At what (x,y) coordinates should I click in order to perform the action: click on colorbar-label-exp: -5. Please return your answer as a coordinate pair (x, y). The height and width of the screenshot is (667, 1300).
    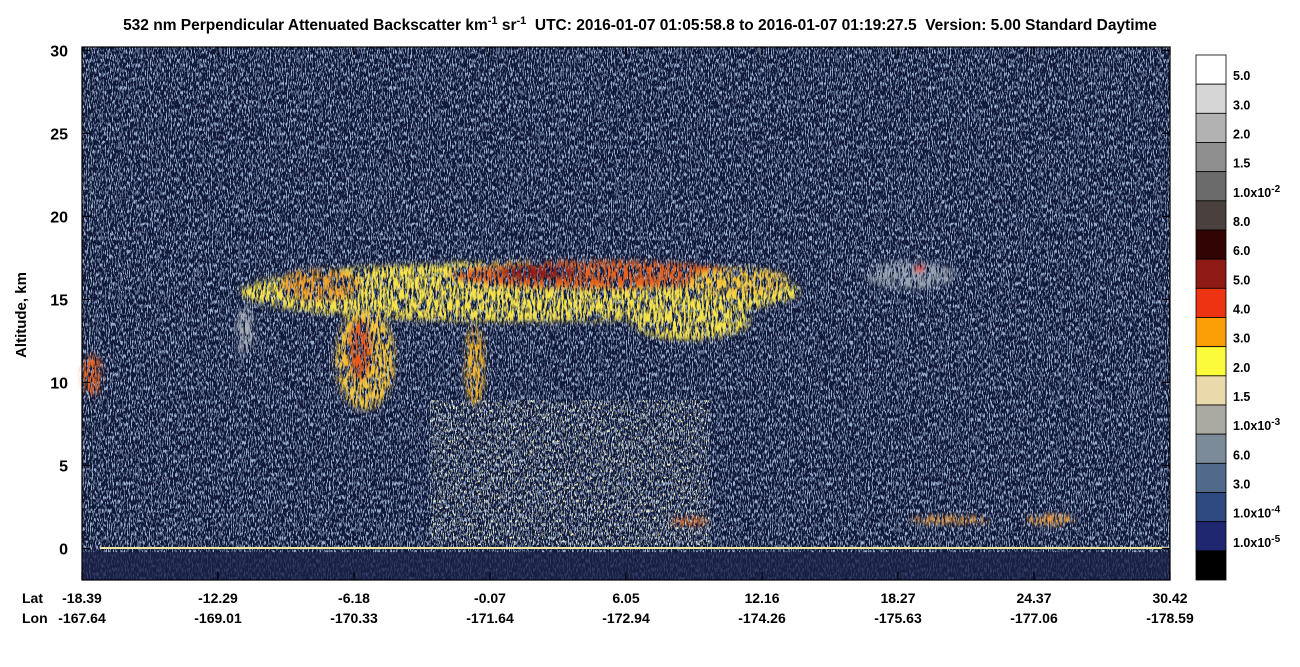
    Looking at the image, I should click on (1275, 539).